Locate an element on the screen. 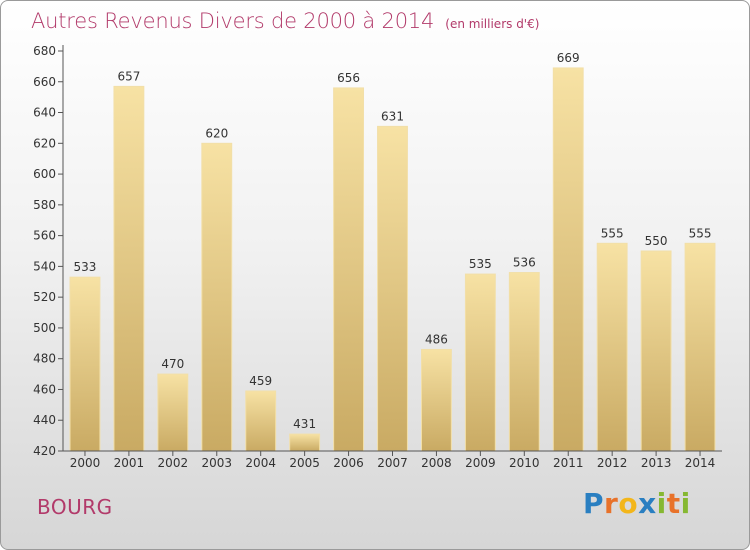  proxiti-logo: Proxiti is located at coordinates (637, 503).